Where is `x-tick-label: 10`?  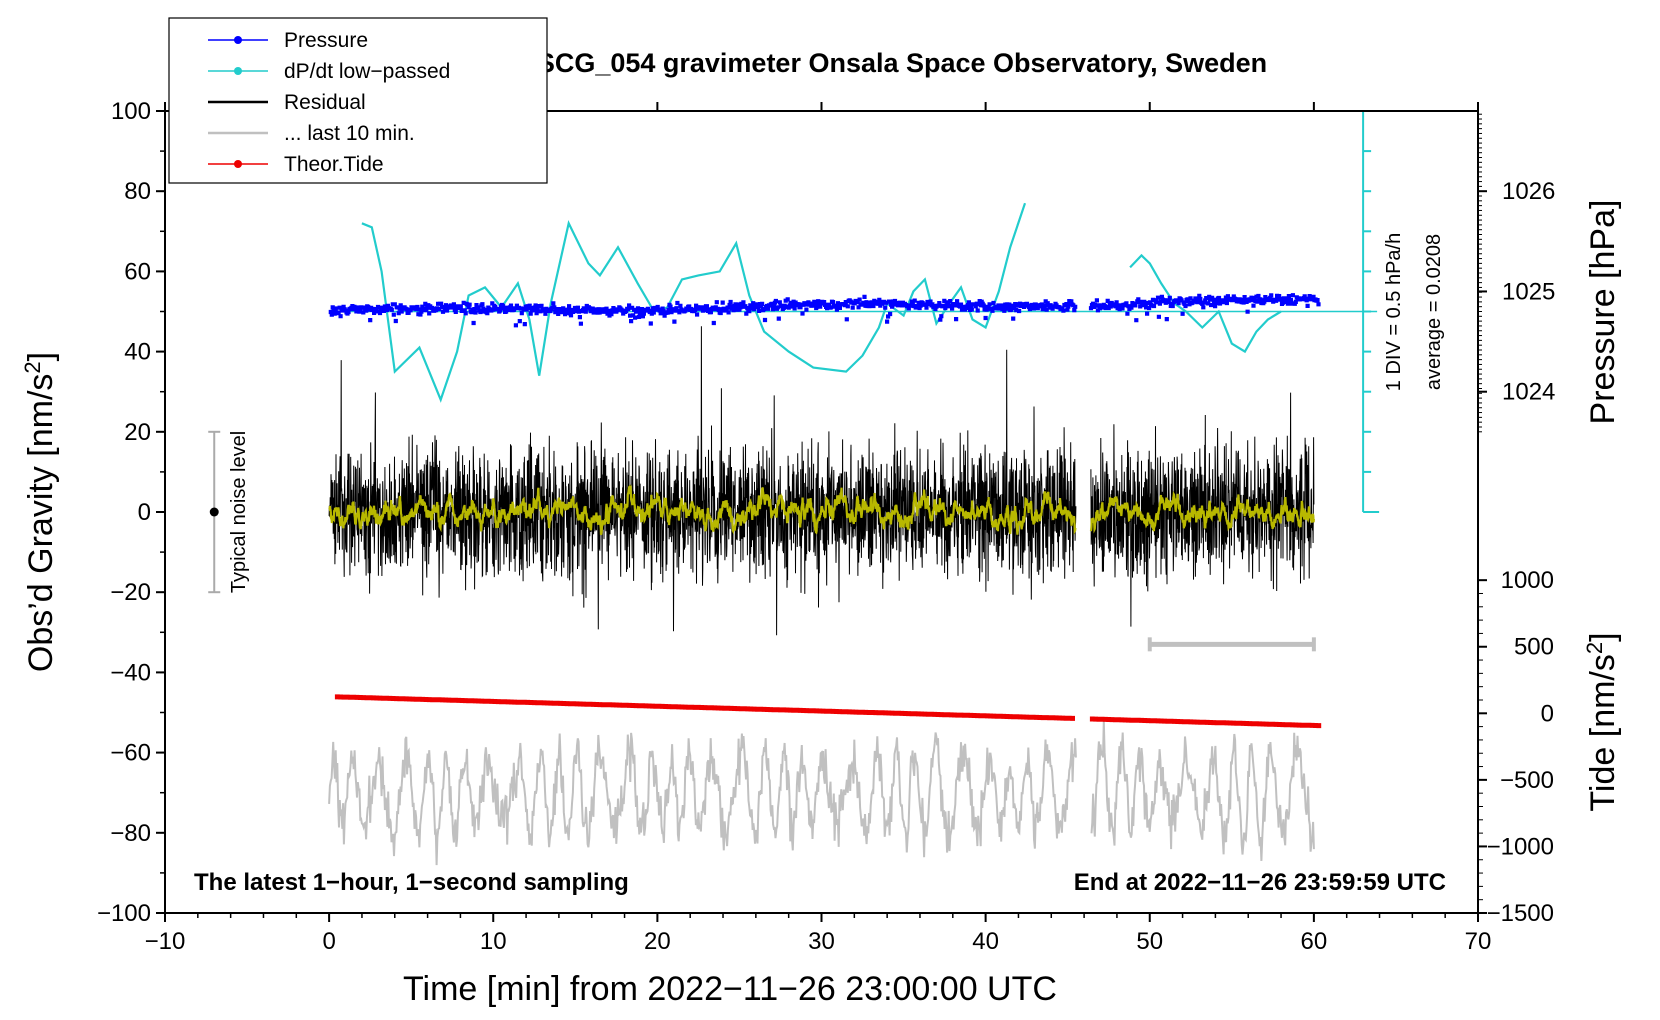
x-tick-label: 10 is located at coordinates (493, 941).